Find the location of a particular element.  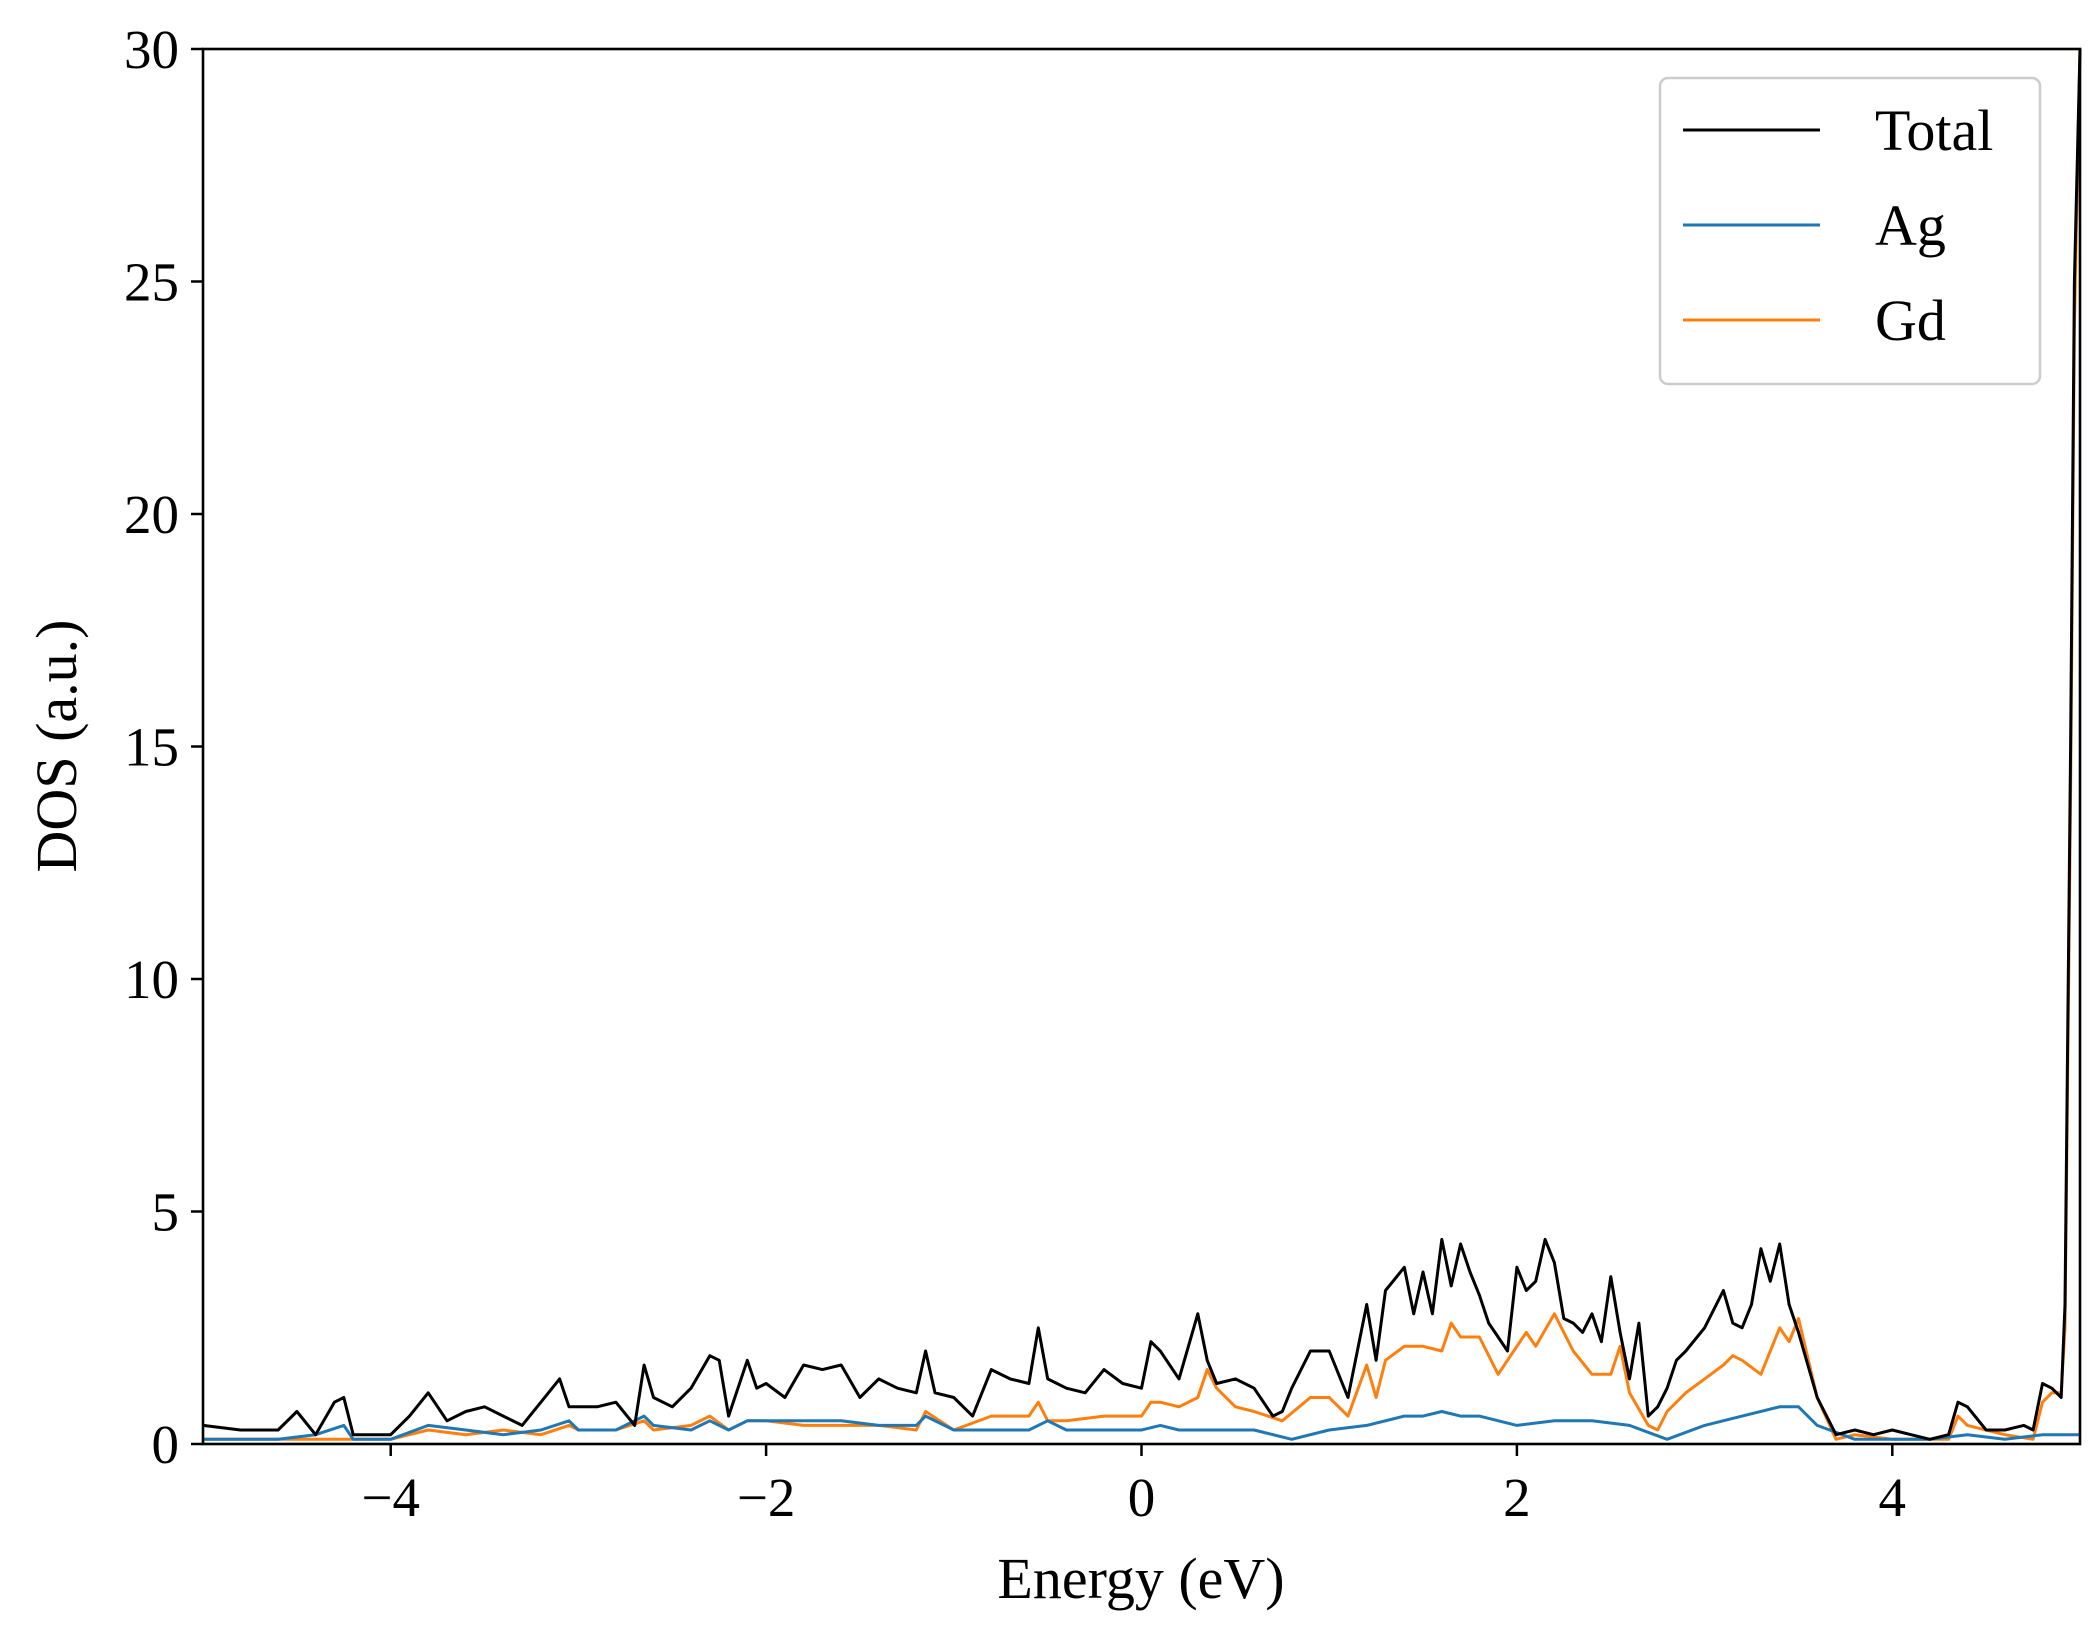

y-tick-label: 20 is located at coordinates (151, 514).